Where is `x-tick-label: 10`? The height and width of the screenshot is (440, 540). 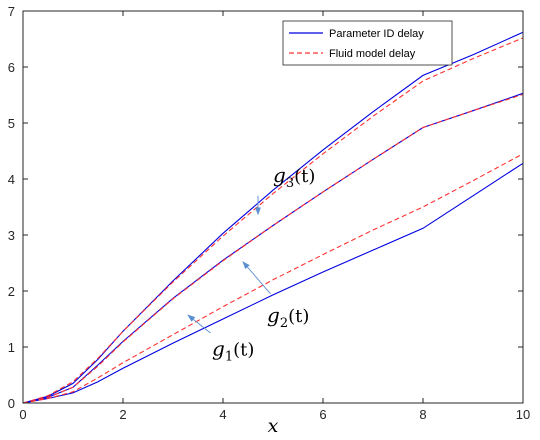 x-tick-label: 10 is located at coordinates (523, 414).